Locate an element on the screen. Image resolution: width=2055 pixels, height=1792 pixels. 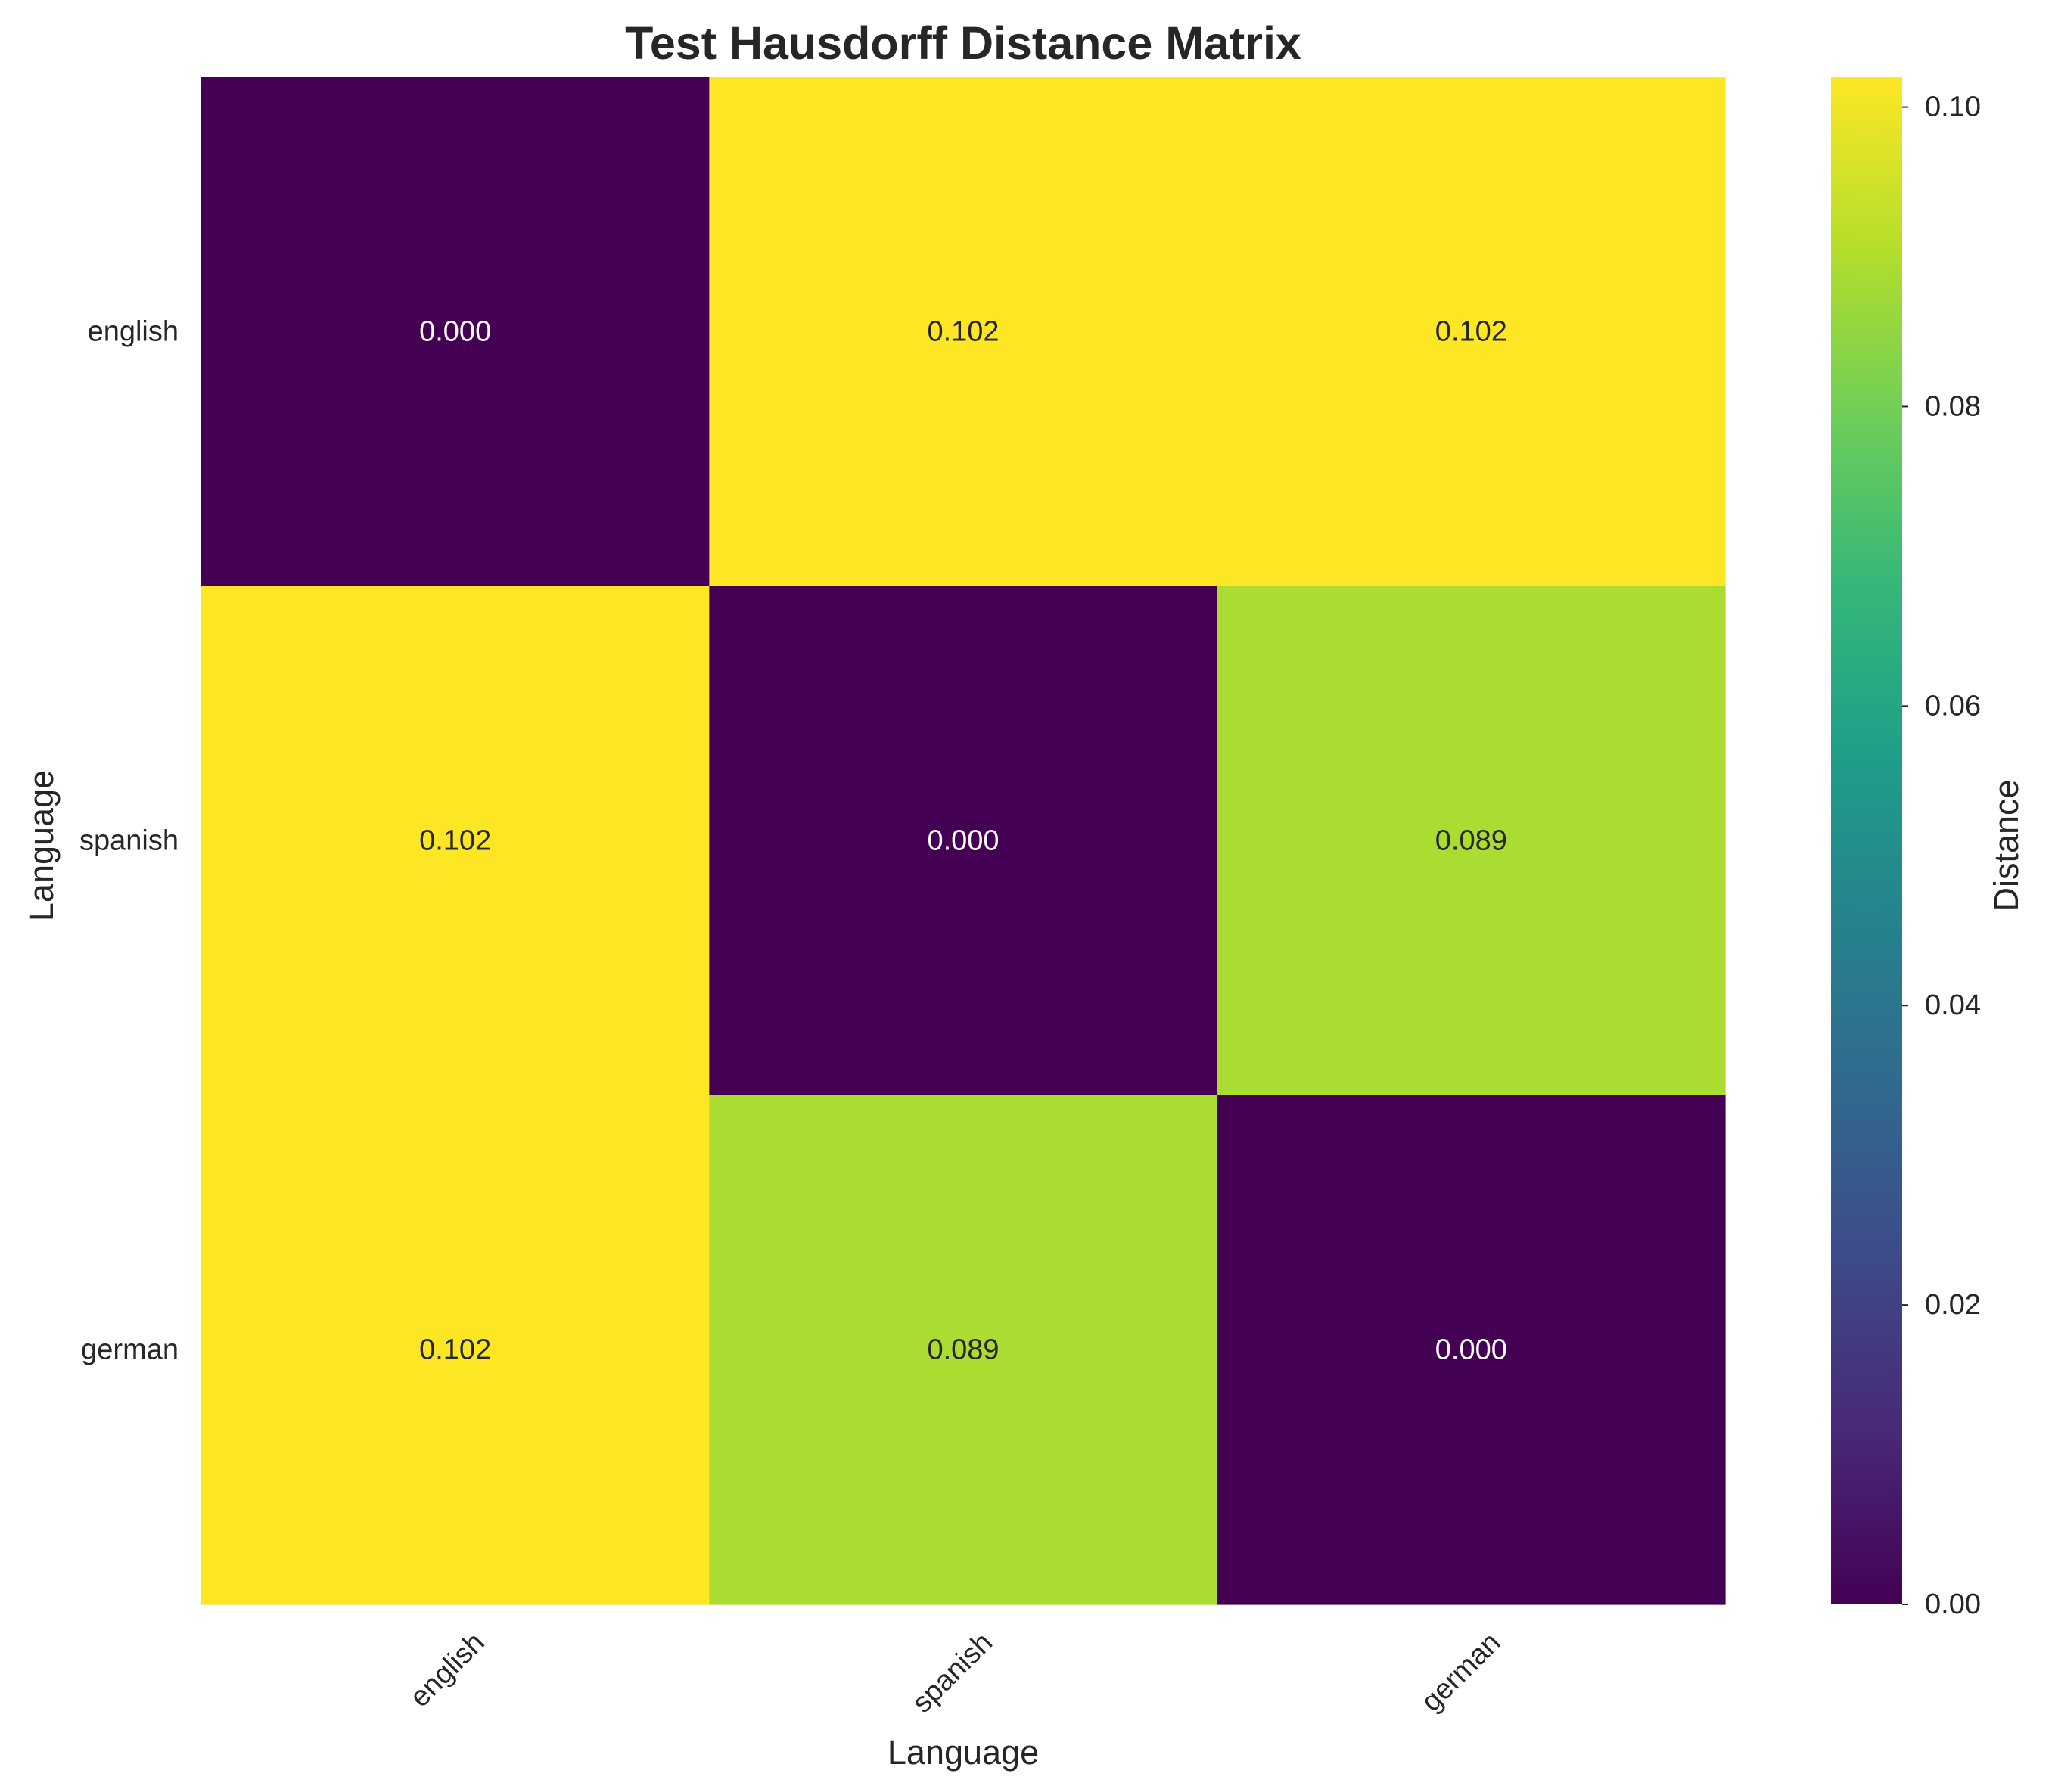
colorbar is located at coordinates (1866, 840).